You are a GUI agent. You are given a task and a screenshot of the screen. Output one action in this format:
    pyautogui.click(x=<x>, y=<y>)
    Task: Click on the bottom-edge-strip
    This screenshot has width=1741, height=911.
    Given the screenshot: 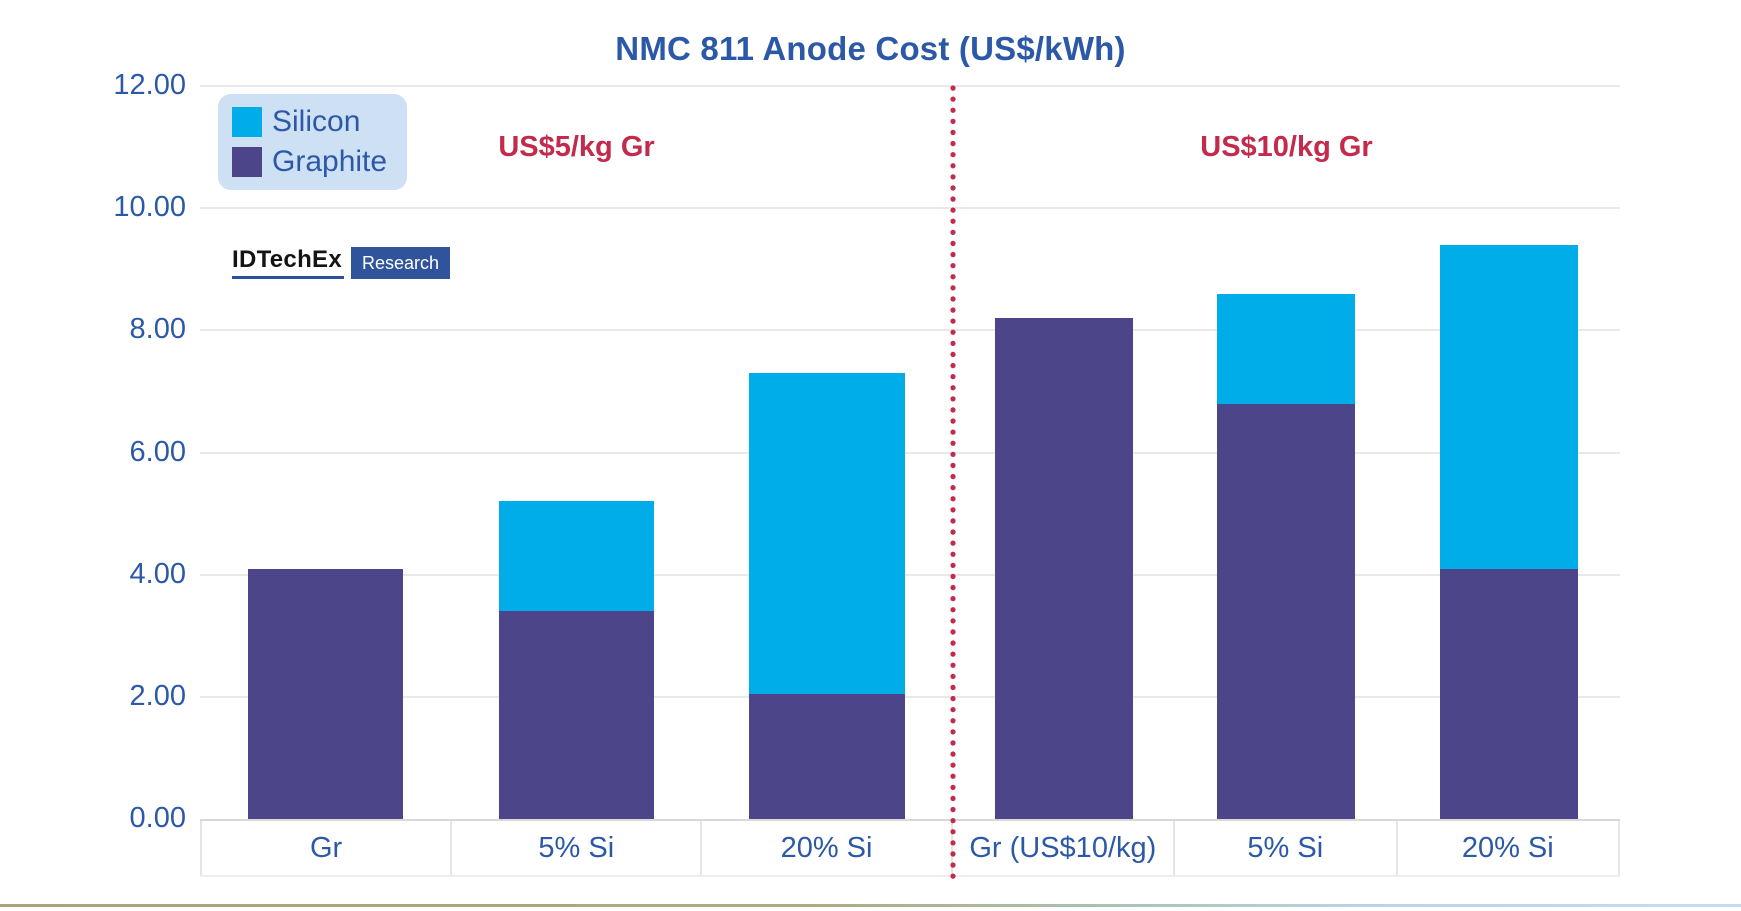 What is the action you would take?
    pyautogui.click(x=870, y=905)
    